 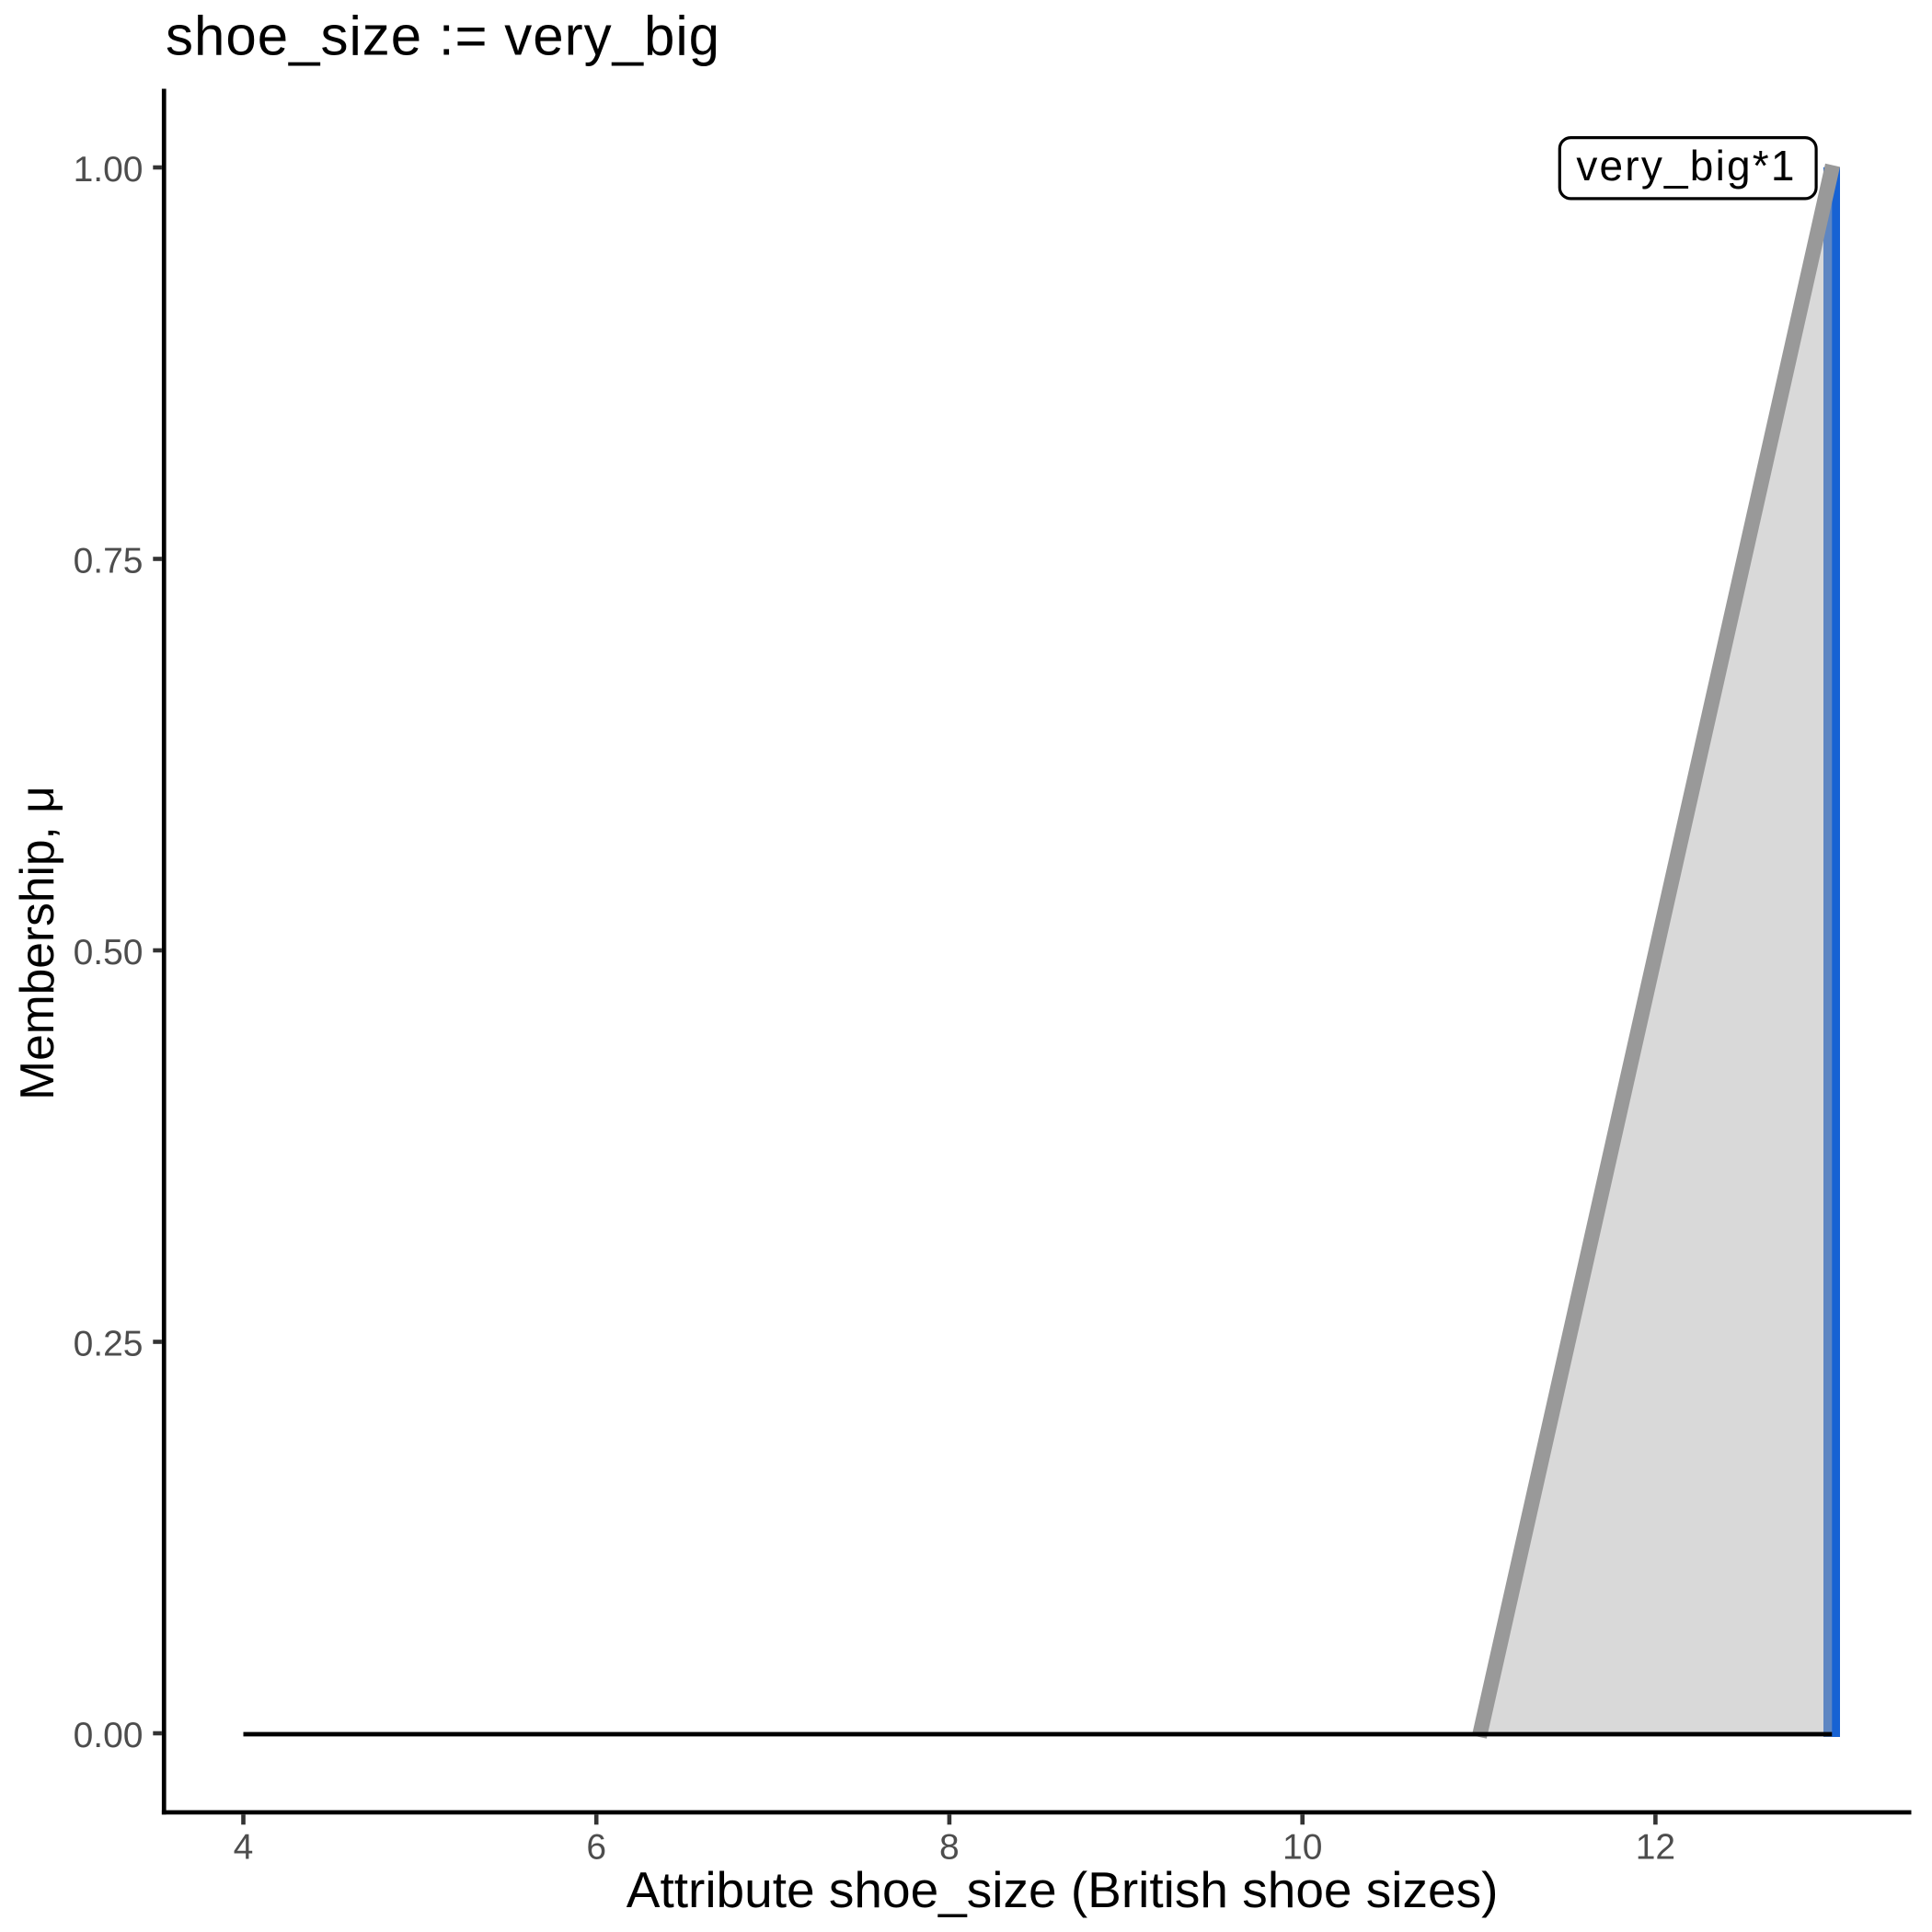 I want to click on svg-text: very_big*1, so click(x=1686, y=166).